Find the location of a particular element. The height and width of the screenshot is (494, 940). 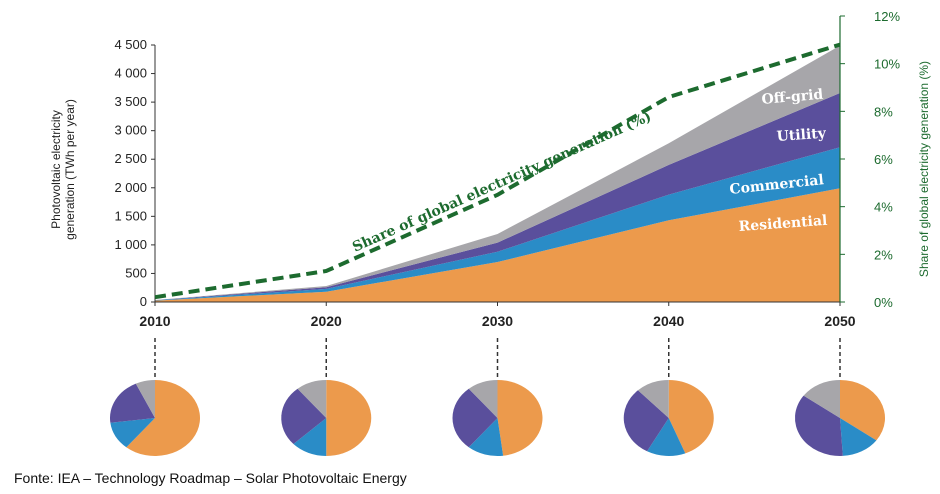

x-tick-label: 2010 is located at coordinates (154, 321).